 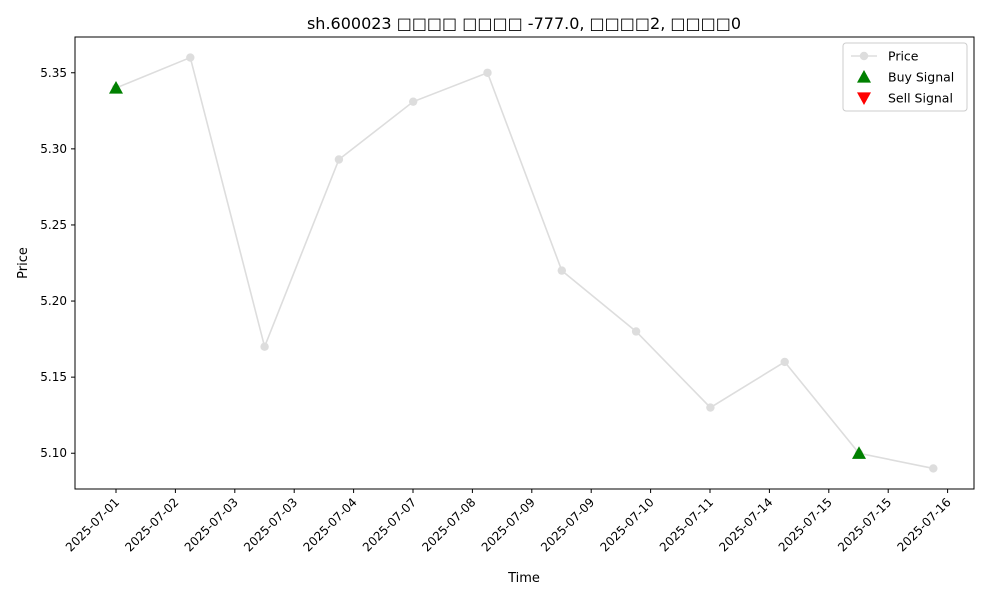 What do you see at coordinates (23, 263) in the screenshot?
I see `y-axis-label: Price` at bounding box center [23, 263].